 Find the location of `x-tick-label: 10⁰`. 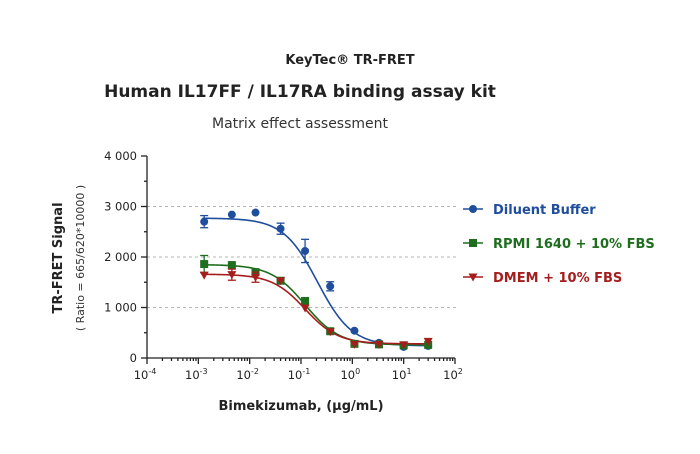

x-tick-label: 10⁰ is located at coordinates (350, 374).